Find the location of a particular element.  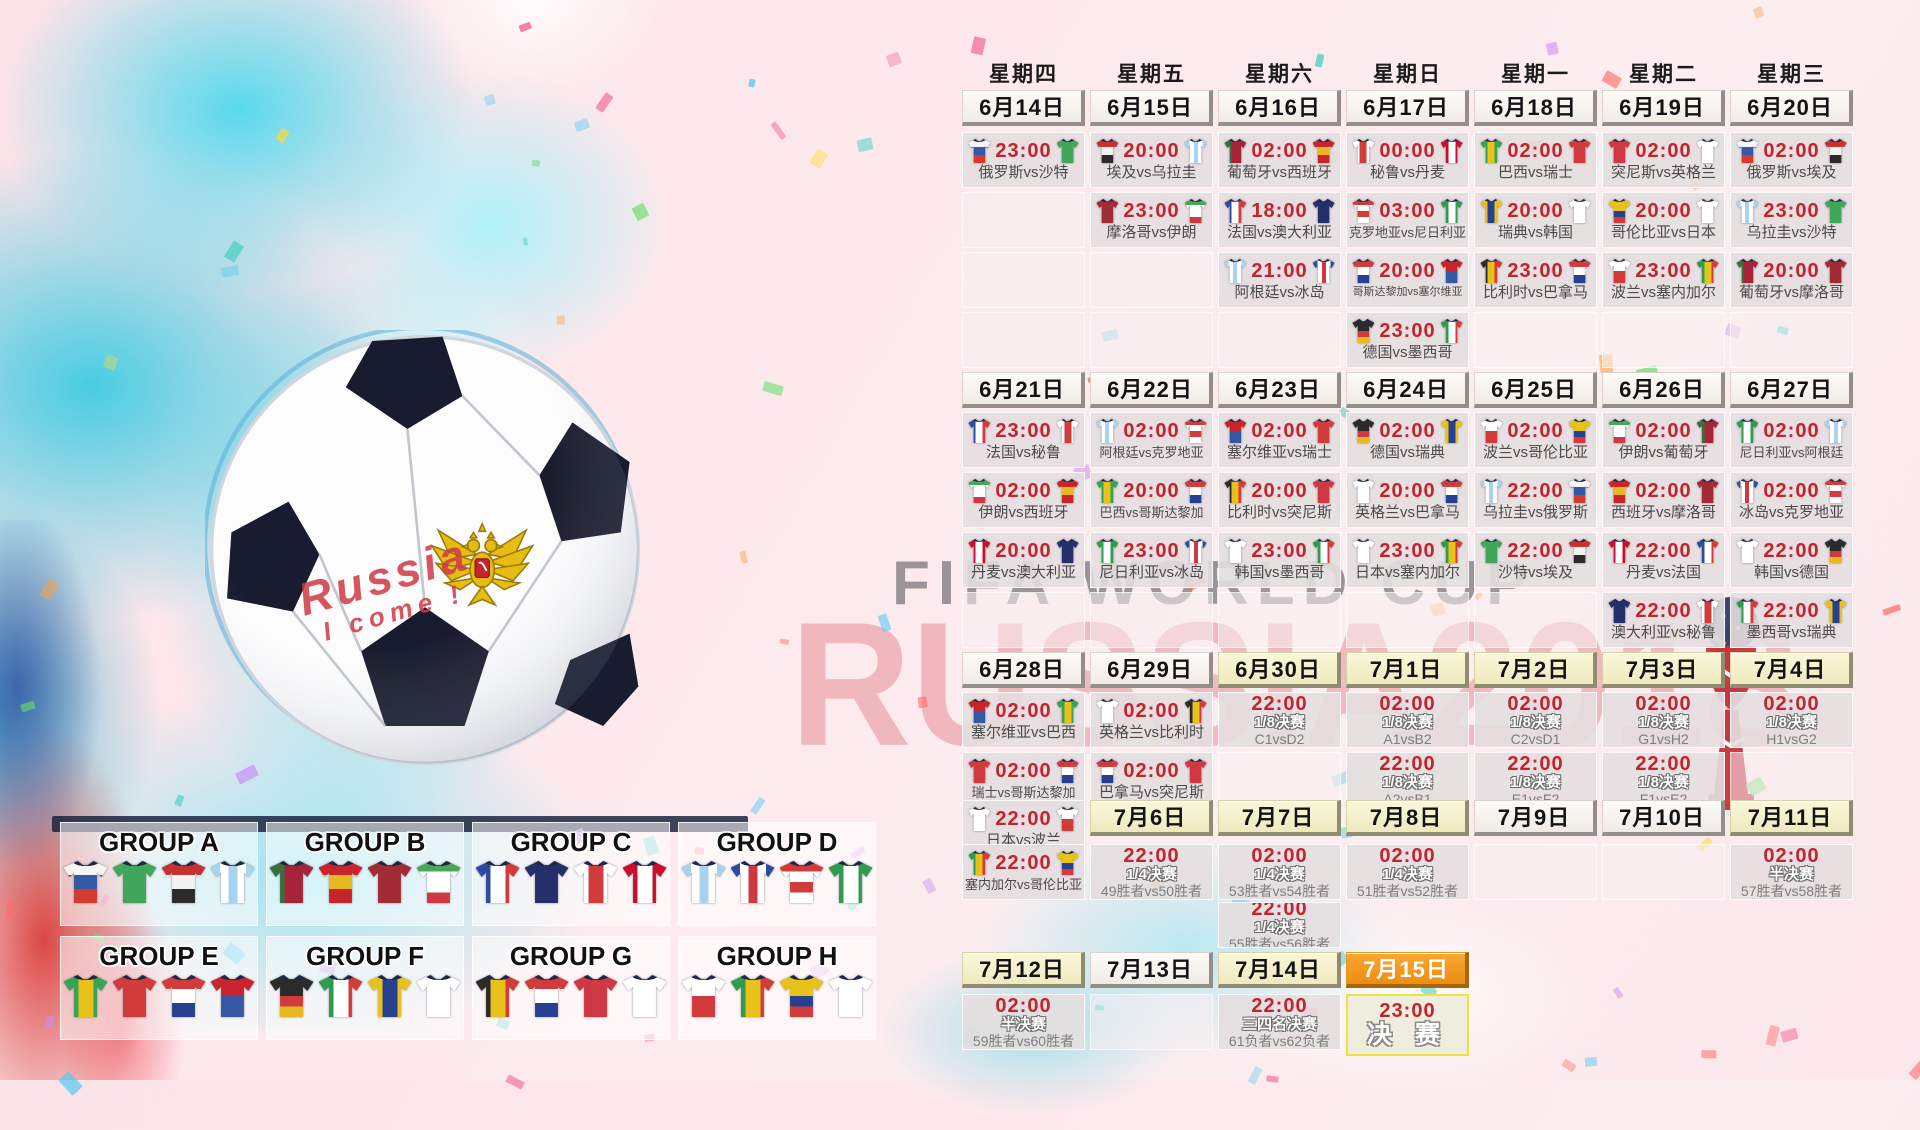

date-button: 7月6日 is located at coordinates (1151, 818).